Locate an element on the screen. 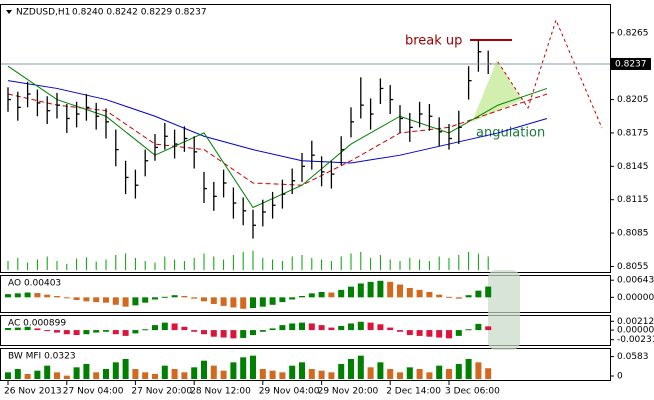  y-tick-label: 0.8055 is located at coordinates (633, 267).